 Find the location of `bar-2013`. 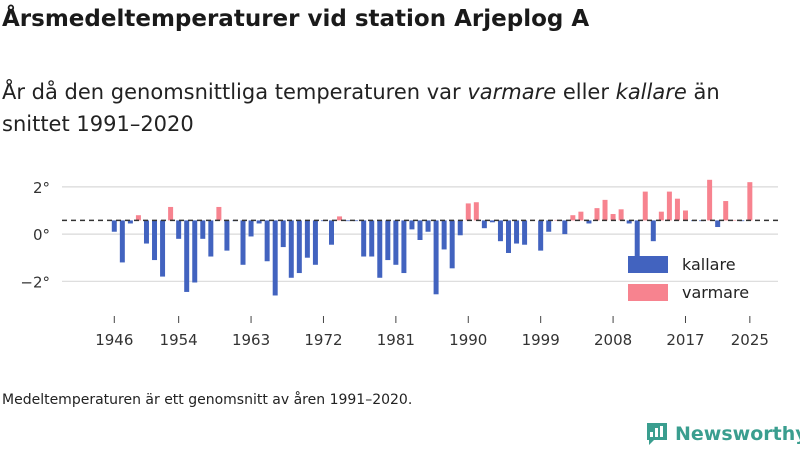

bar-2013 is located at coordinates (653, 231).